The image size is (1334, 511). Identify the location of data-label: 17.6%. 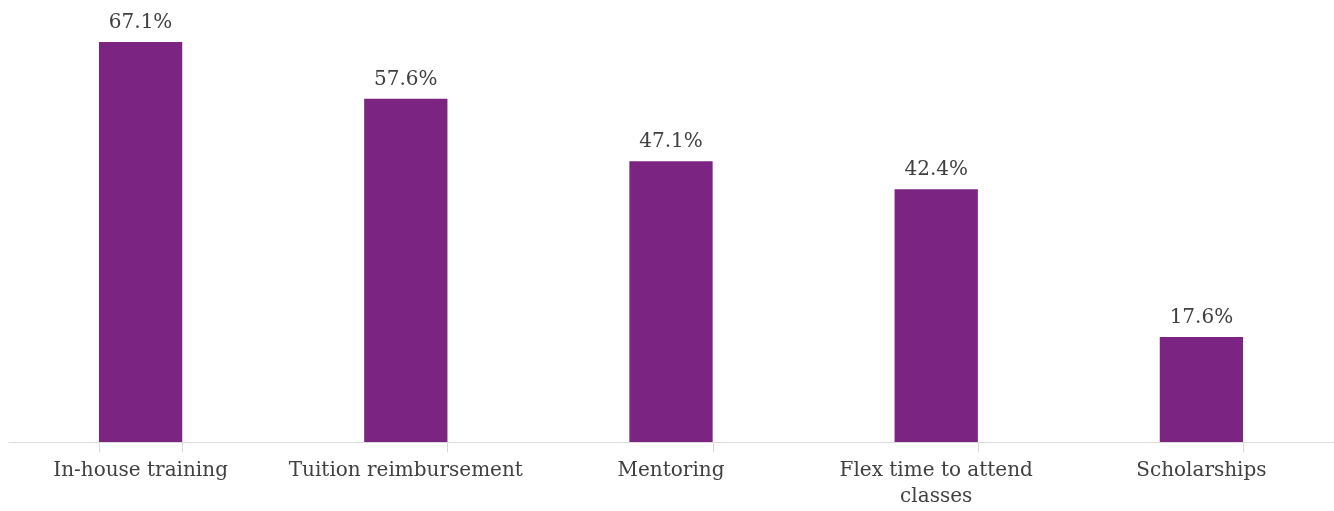
(1201, 316).